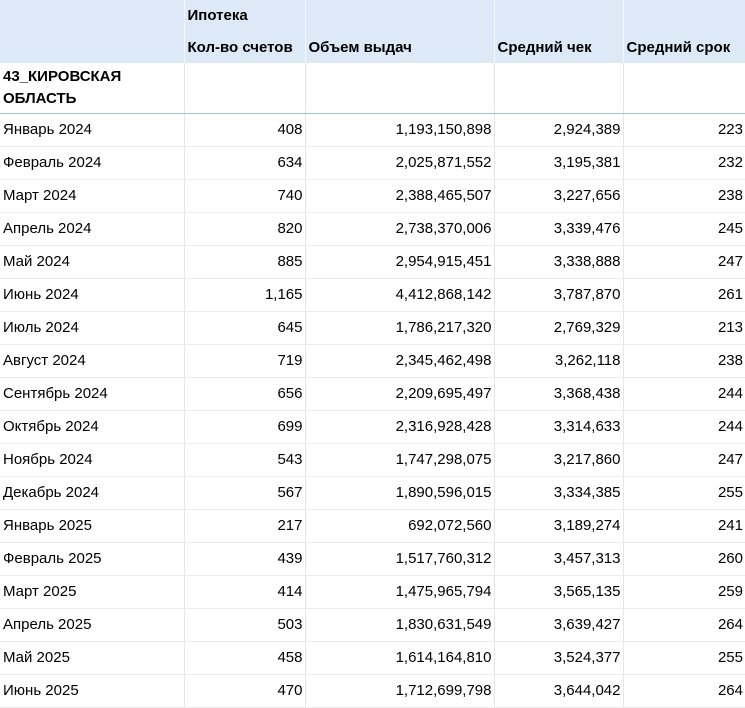 The height and width of the screenshot is (708, 745). I want to click on volume-cell: 2,316,928,428, so click(400, 427).